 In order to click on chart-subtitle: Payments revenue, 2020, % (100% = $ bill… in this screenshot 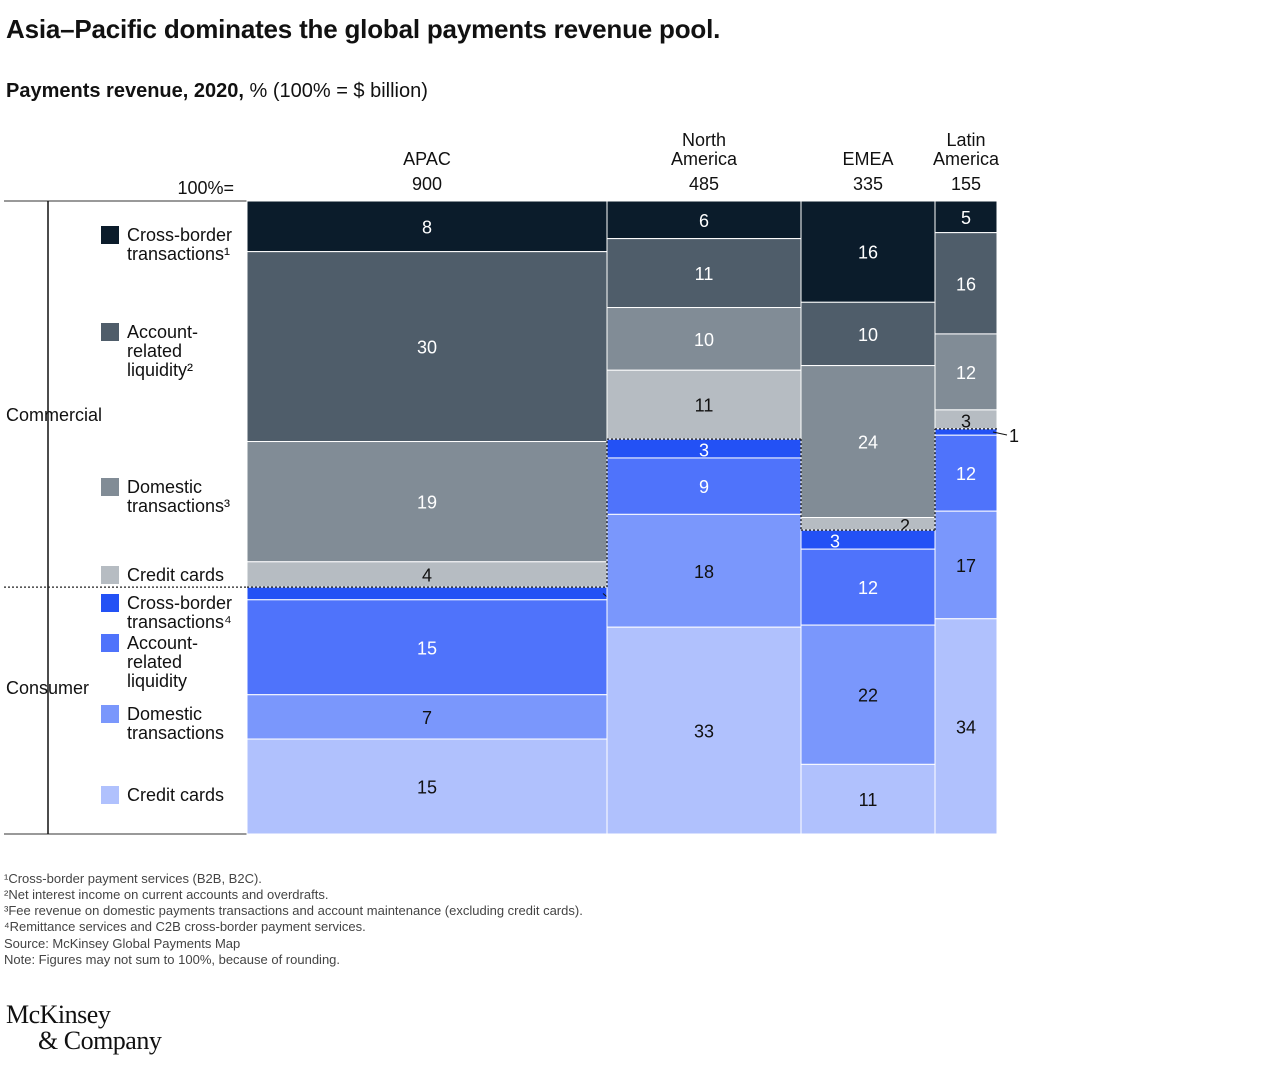, I will do `click(217, 91)`.